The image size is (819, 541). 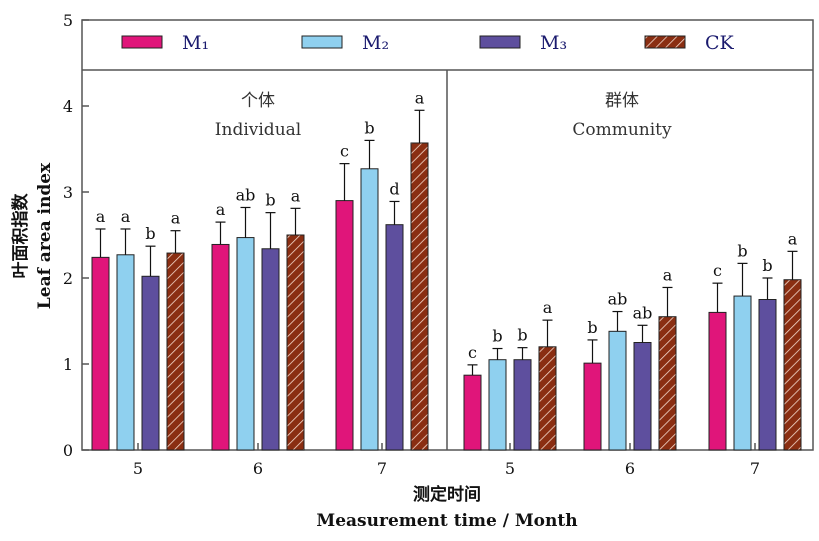 I want to click on y-tick-label: 2, so click(x=68, y=278).